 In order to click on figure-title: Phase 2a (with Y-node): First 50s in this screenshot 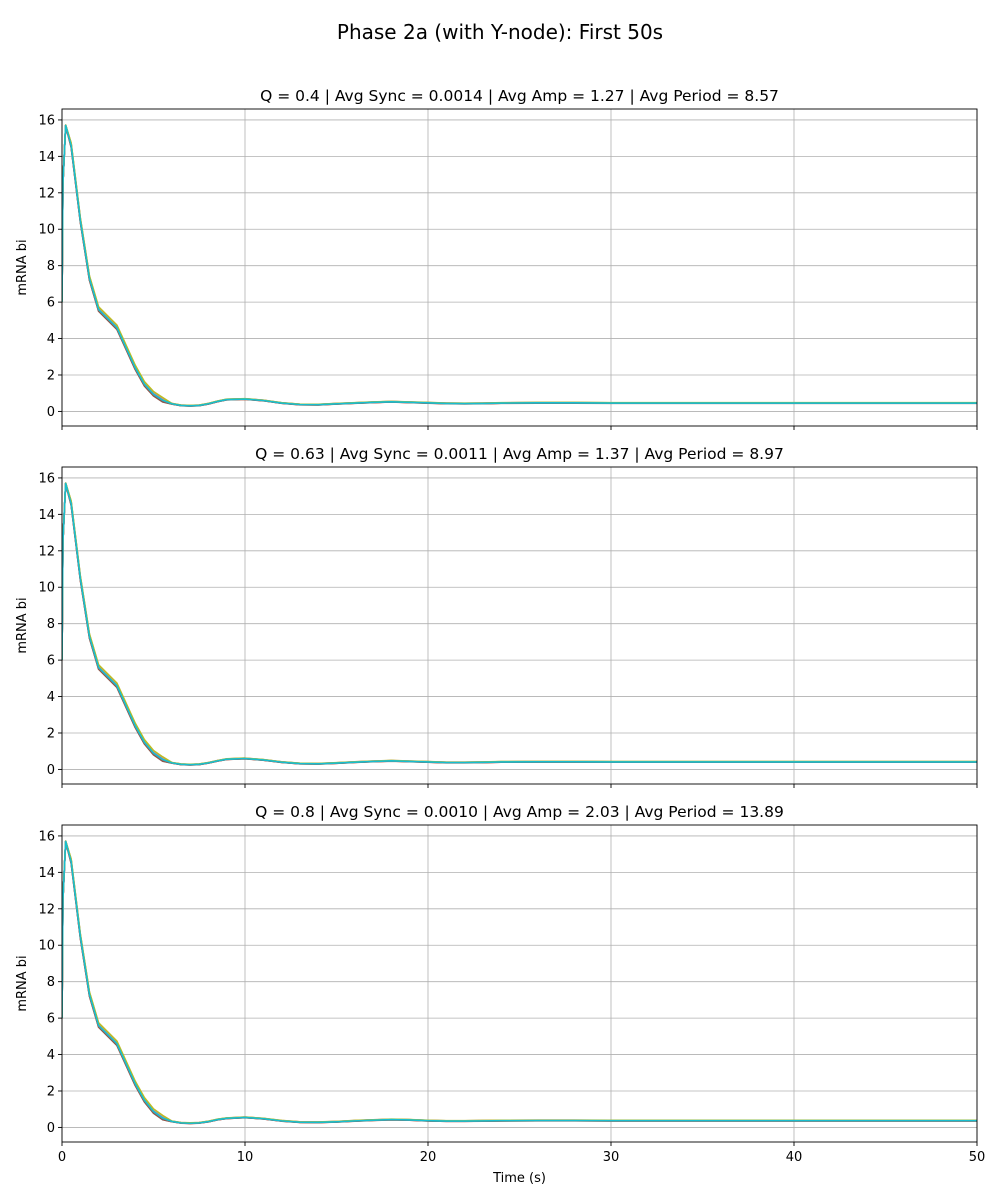, I will do `click(500, 32)`.